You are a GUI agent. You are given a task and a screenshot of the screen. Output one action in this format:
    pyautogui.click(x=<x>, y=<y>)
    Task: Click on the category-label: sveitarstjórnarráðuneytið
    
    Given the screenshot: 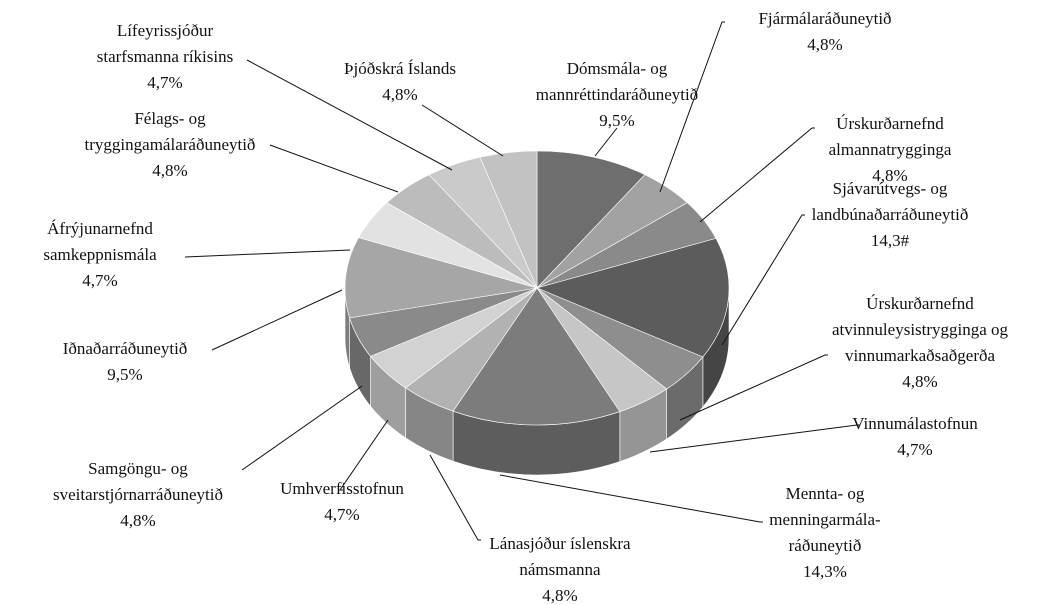 What is the action you would take?
    pyautogui.click(x=138, y=494)
    